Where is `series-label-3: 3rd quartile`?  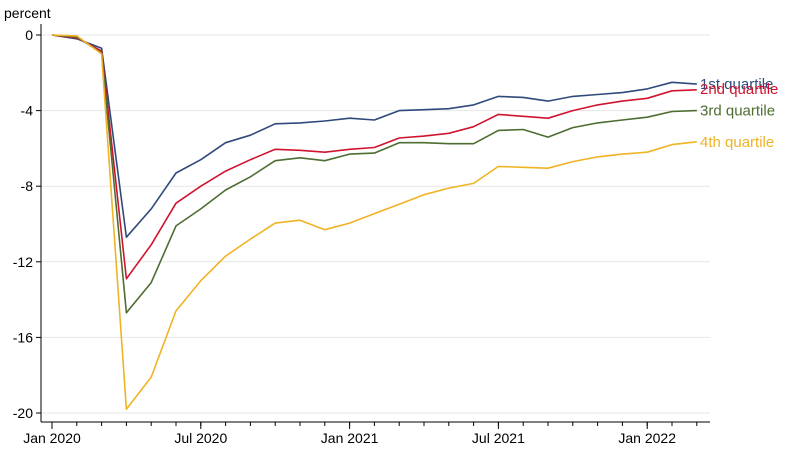
series-label-3: 3rd quartile is located at coordinates (737, 111).